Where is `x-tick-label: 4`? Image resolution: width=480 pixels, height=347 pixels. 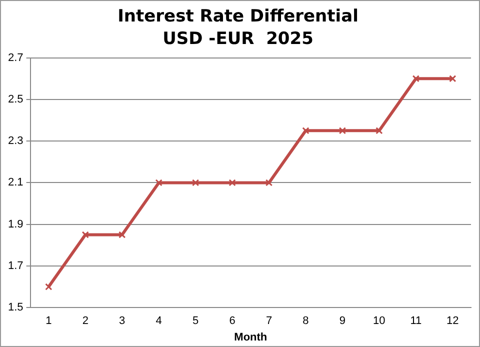 x-tick-label: 4 is located at coordinates (159, 321).